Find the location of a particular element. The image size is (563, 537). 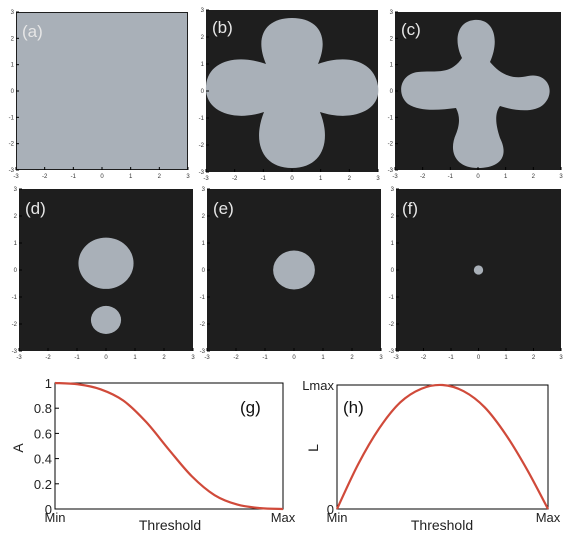

panel-e-label: (e) is located at coordinates (223, 208).